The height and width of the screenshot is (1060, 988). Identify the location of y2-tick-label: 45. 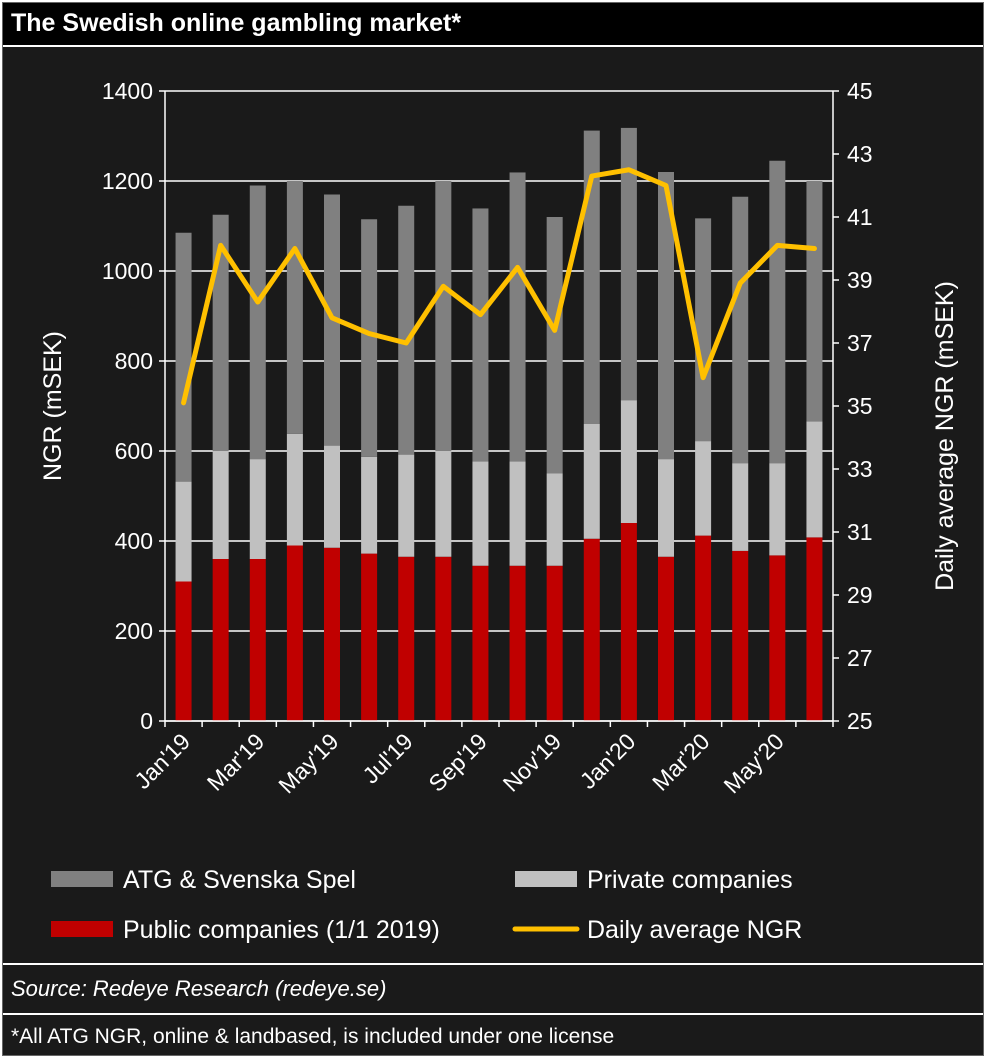
(860, 91).